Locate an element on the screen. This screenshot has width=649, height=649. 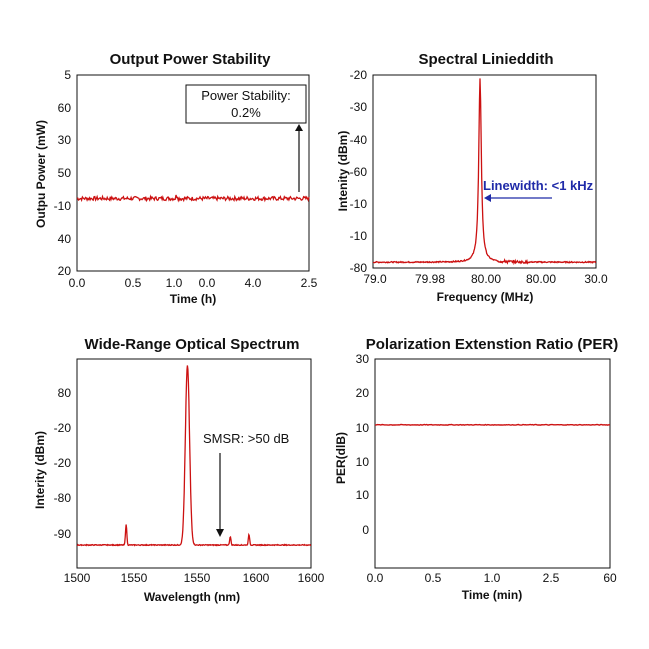
panel4-series-line is located at coordinates (492, 424).